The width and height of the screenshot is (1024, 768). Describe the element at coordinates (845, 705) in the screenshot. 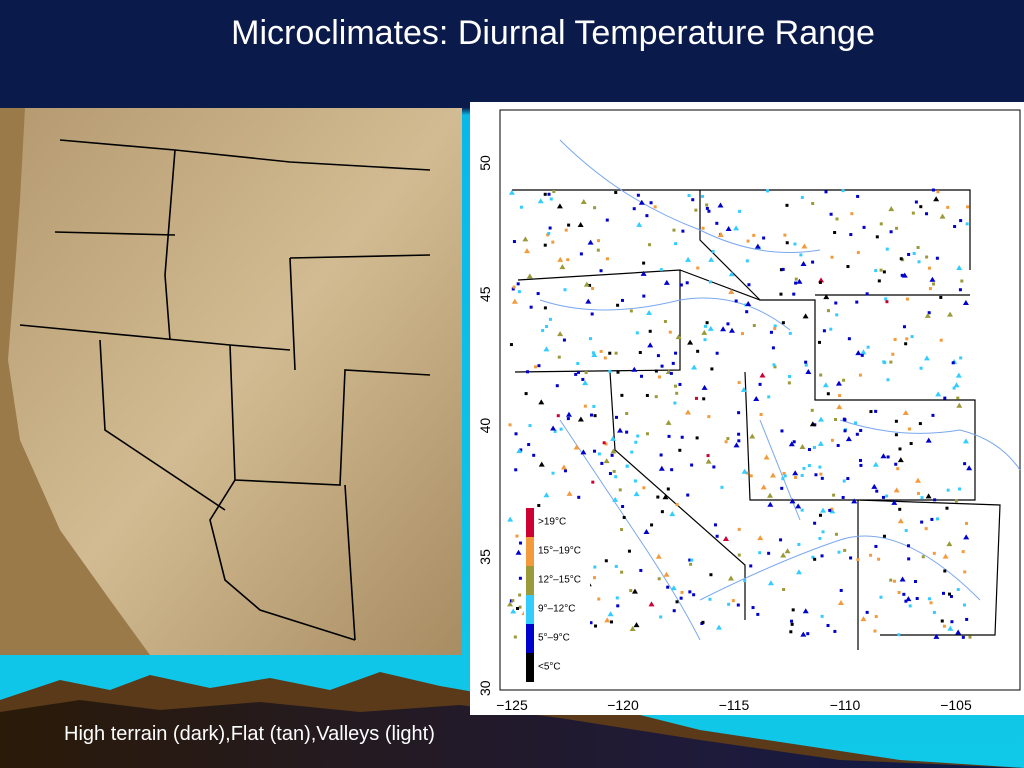

I see `lon-label: −110` at that location.